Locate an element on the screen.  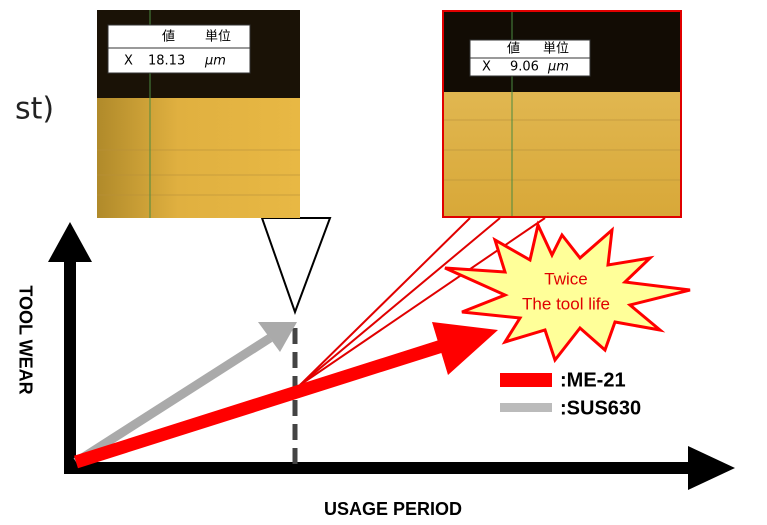
cut-text: st) is located at coordinates (34, 109).